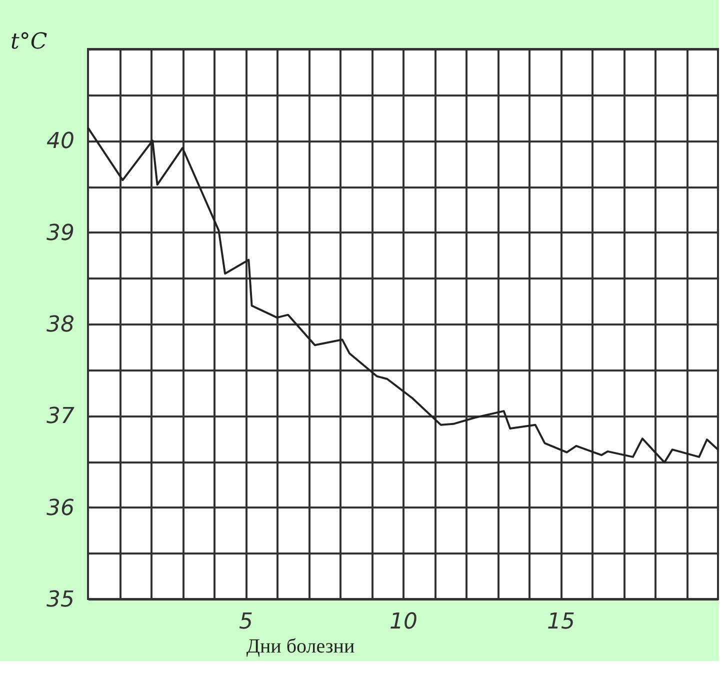 This screenshot has height=681, width=727. I want to click on y-axis-title: t°C, so click(29, 42).